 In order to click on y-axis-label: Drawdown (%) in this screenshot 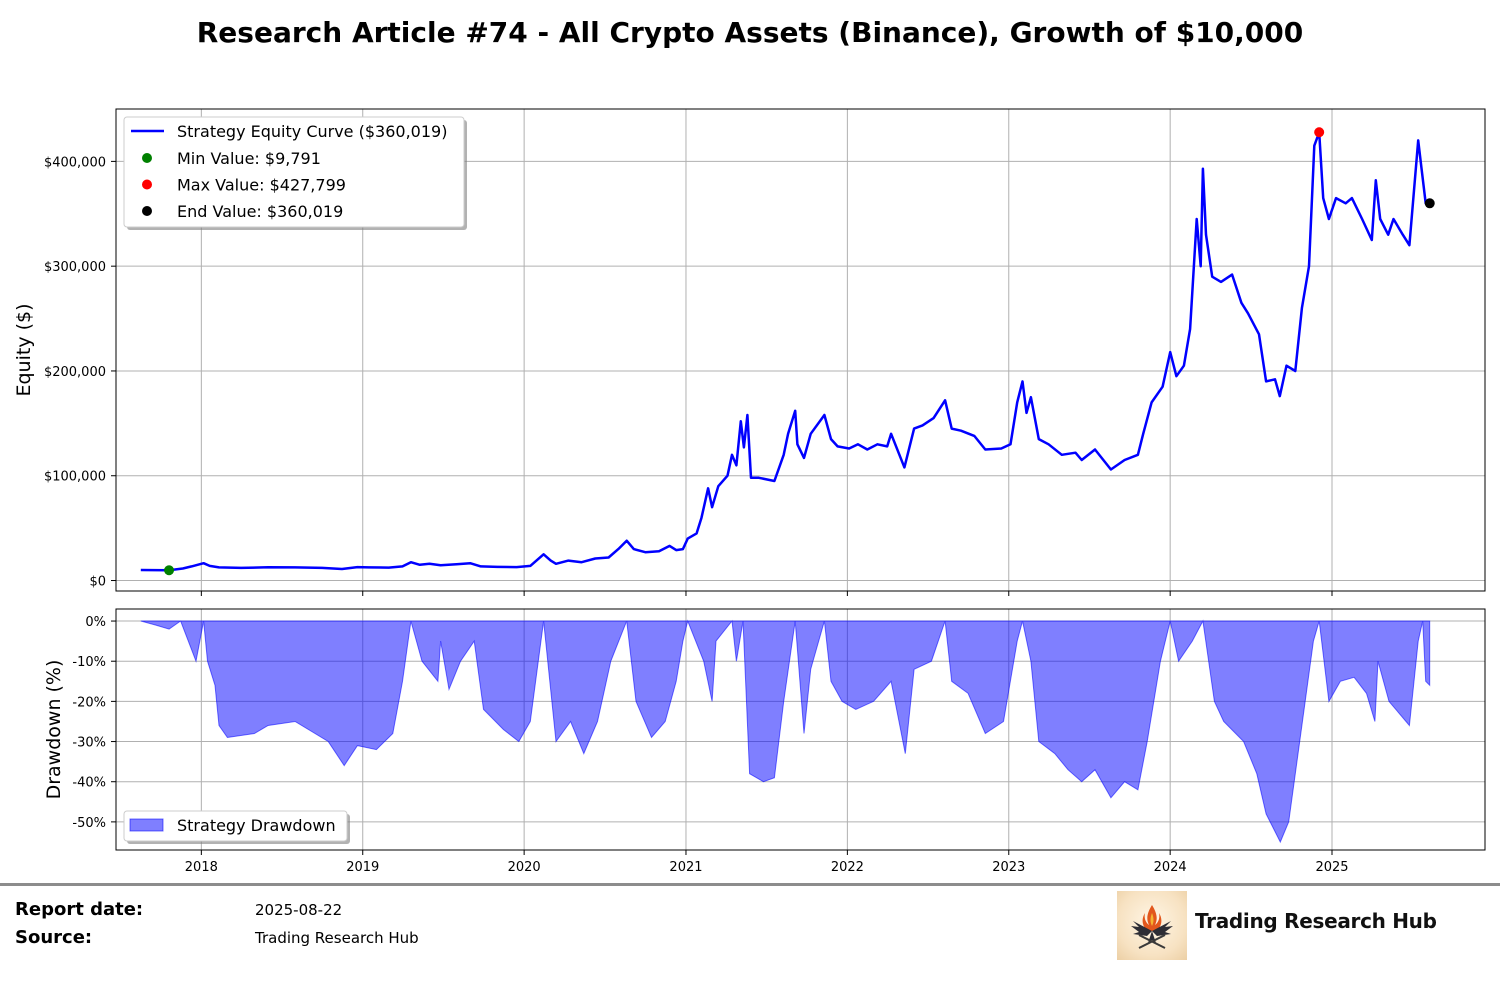, I will do `click(54, 730)`.